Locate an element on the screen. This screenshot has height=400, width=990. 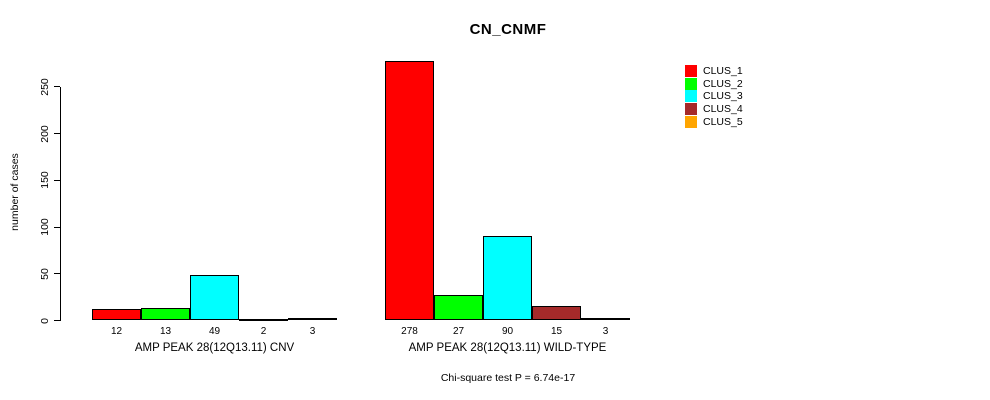
chi-square-annotation: Chi-square test P = 6.74e-17 is located at coordinates (508, 378).